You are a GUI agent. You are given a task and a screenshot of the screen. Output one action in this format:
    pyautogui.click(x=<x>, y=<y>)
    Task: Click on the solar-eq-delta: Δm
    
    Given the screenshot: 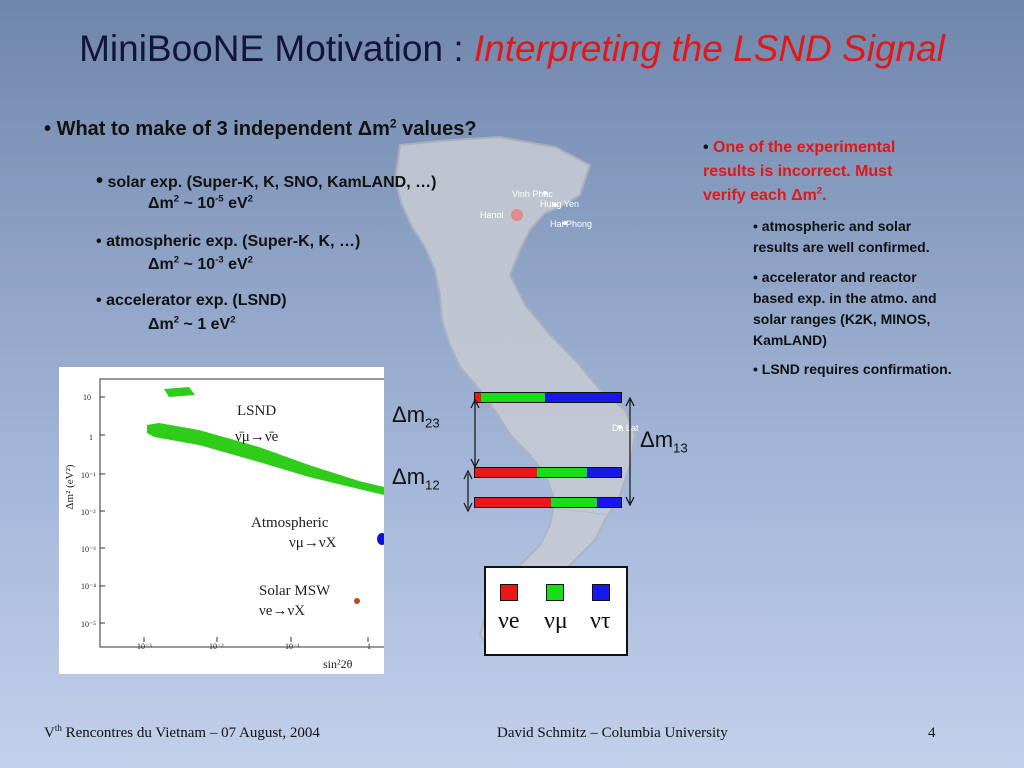 What is the action you would take?
    pyautogui.click(x=161, y=203)
    